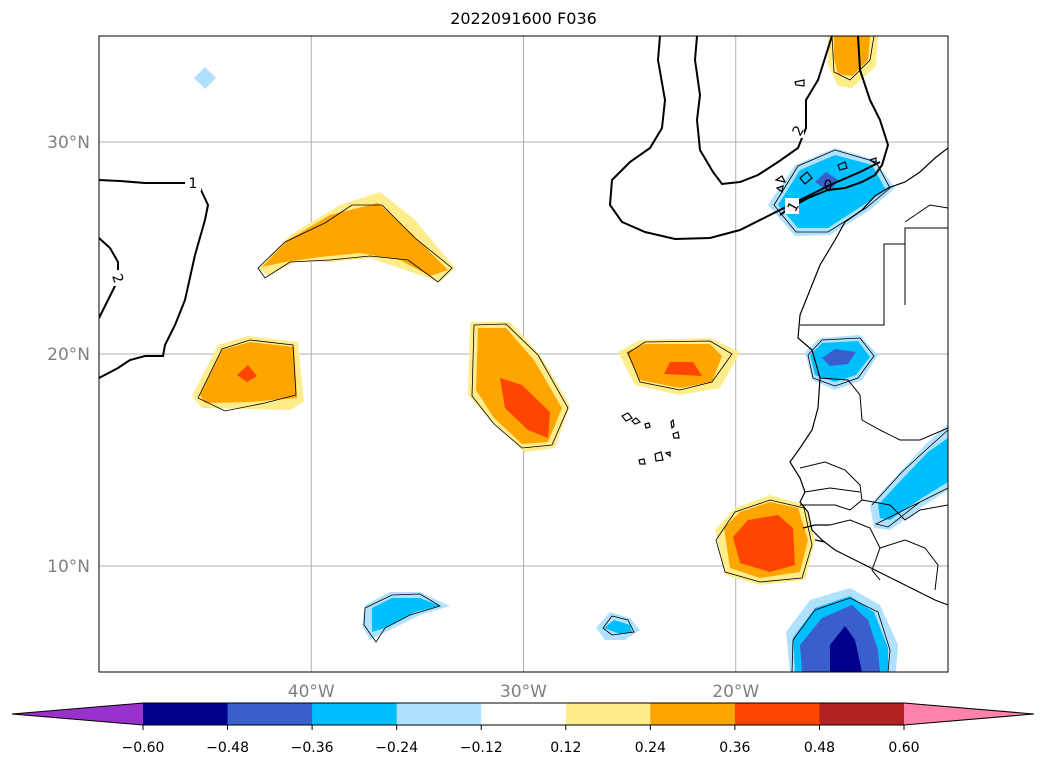  Describe the element at coordinates (68, 567) in the screenshot. I see `lat-tick-label: 10°N` at that location.